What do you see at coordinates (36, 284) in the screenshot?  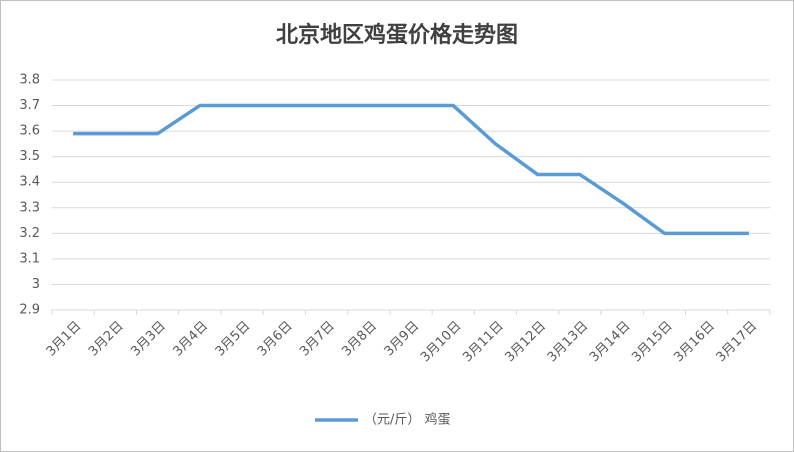 I see `y-tick-label: 3` at bounding box center [36, 284].